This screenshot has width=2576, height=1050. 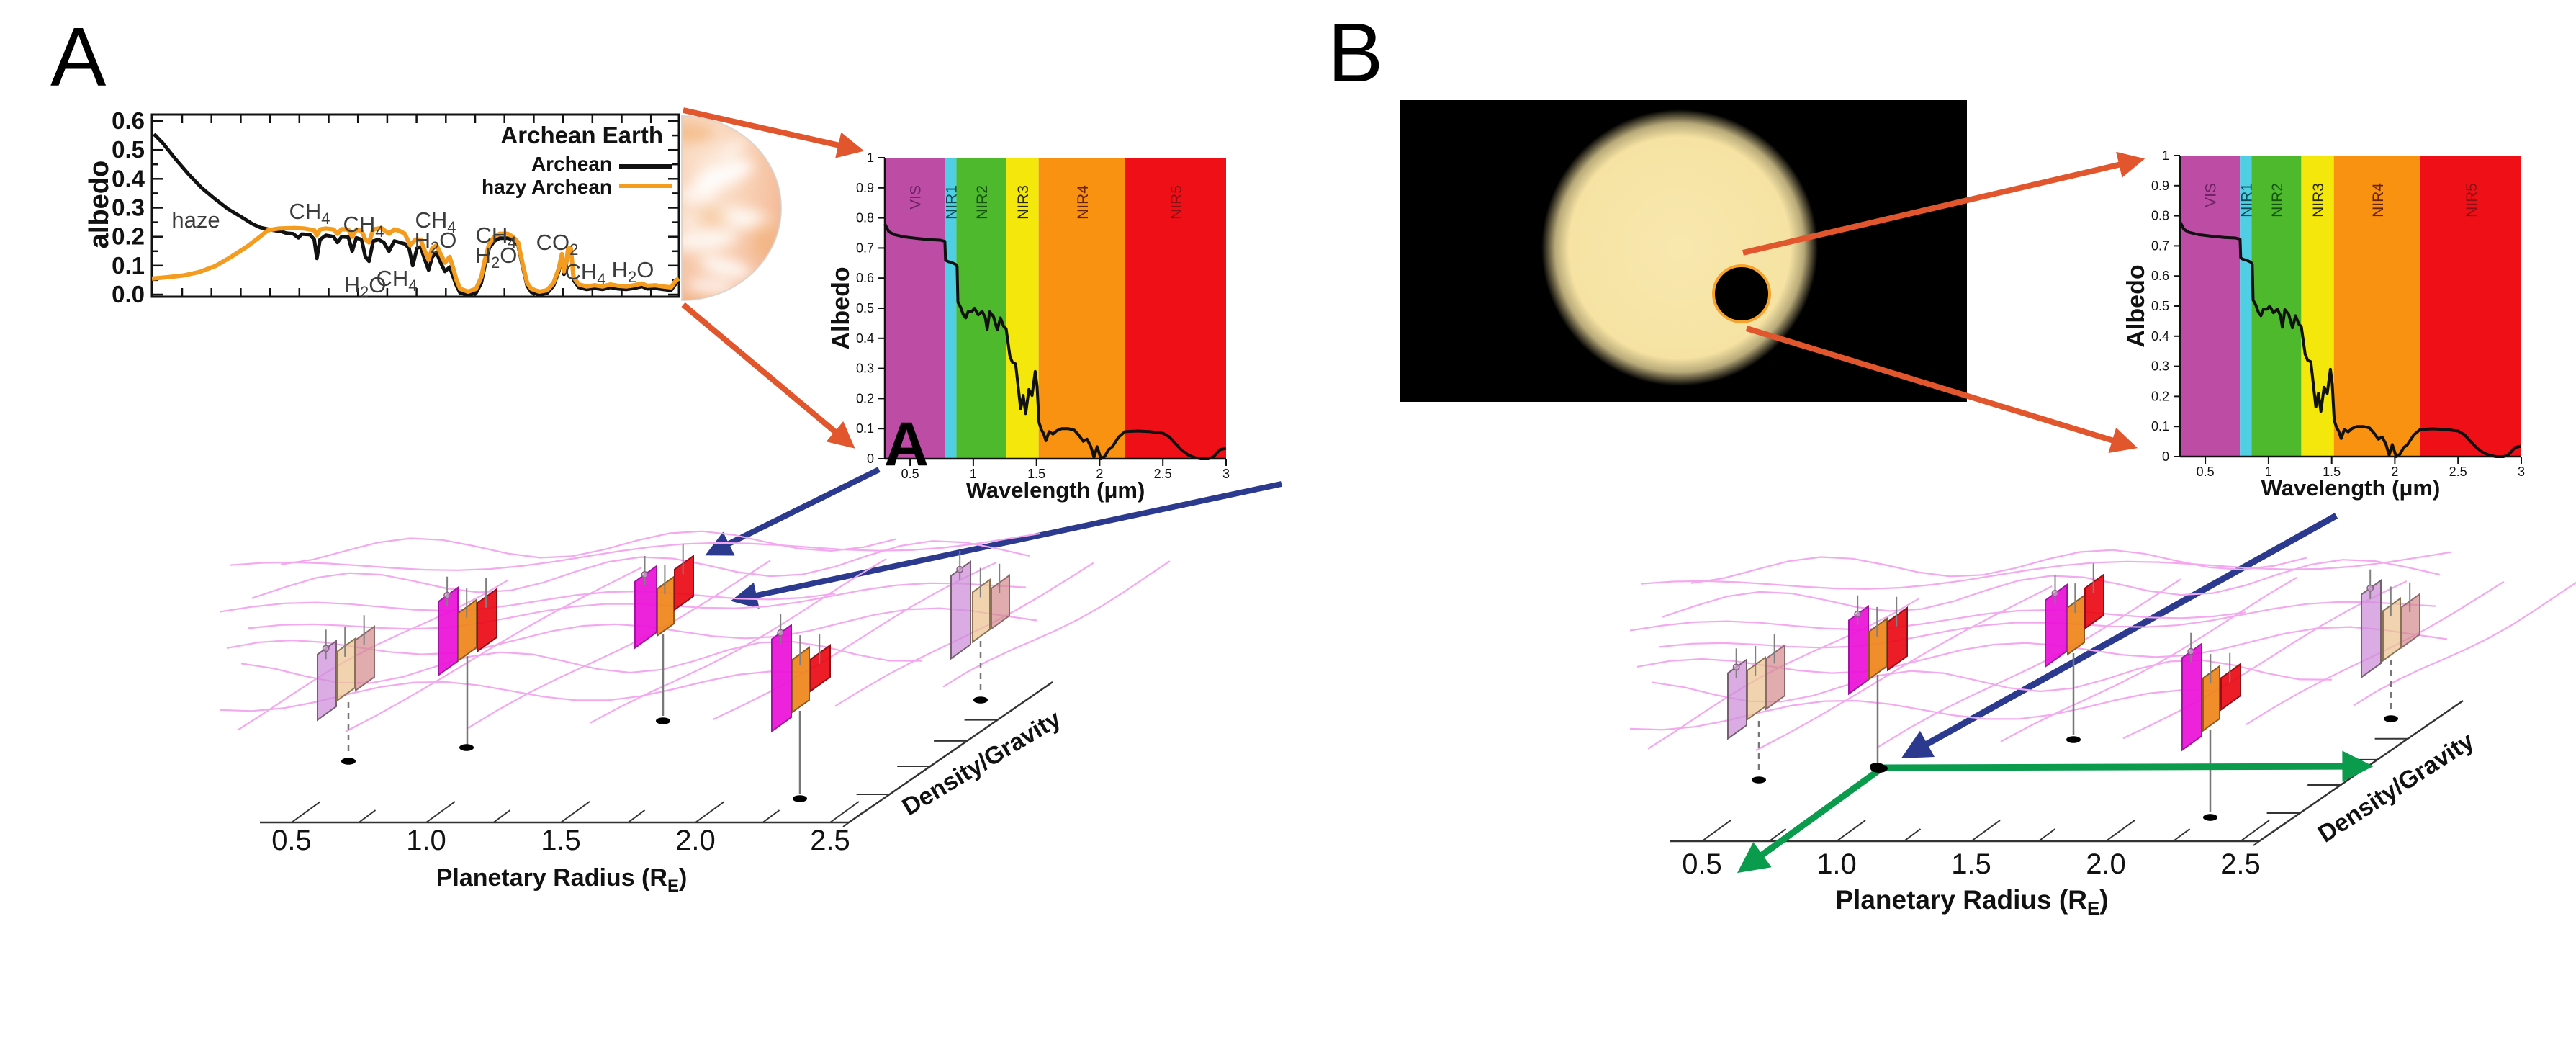 I want to click on svg-text: 0.0, so click(x=128, y=294).